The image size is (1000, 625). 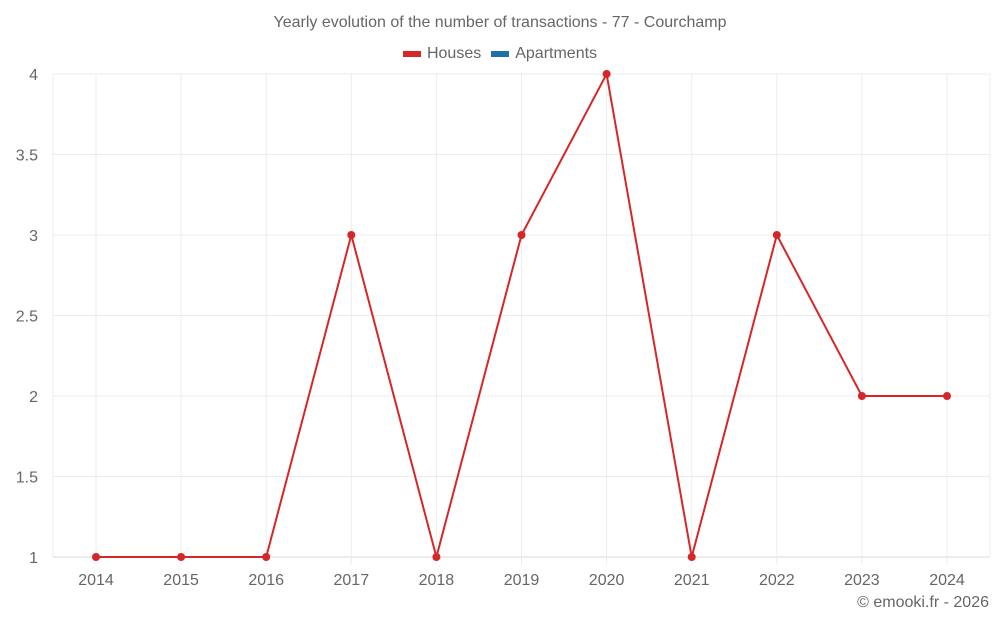 What do you see at coordinates (27, 317) in the screenshot?
I see `y-tick-label: 2.5` at bounding box center [27, 317].